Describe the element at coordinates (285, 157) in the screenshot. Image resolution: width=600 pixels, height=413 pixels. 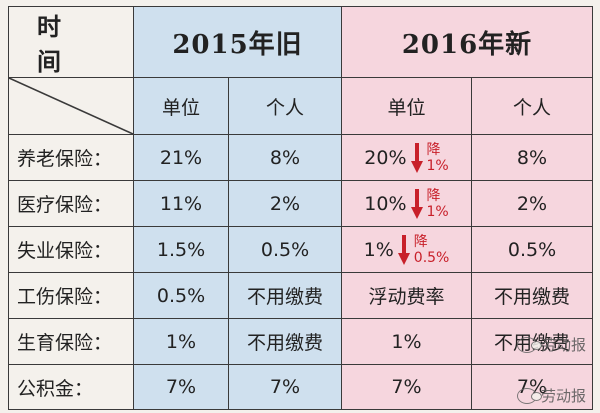
I see `old-individual-rate: 8%` at that location.